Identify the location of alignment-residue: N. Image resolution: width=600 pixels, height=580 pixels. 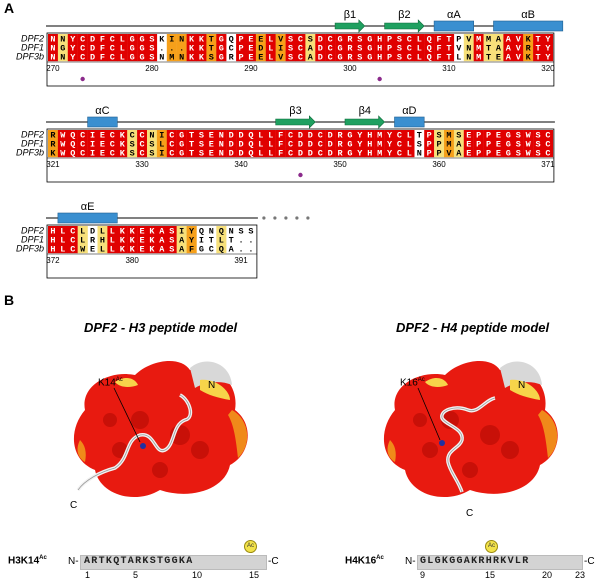
(62, 40).